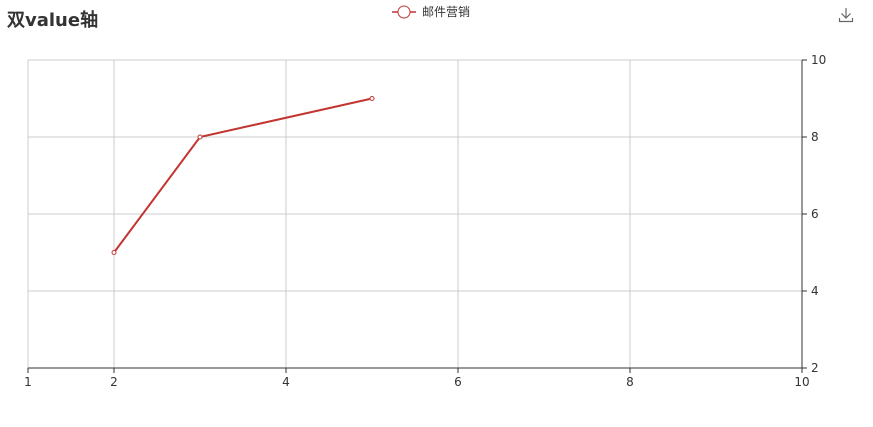  Describe the element at coordinates (446, 12) in the screenshot. I see `legend-label: 邮件营销` at that location.